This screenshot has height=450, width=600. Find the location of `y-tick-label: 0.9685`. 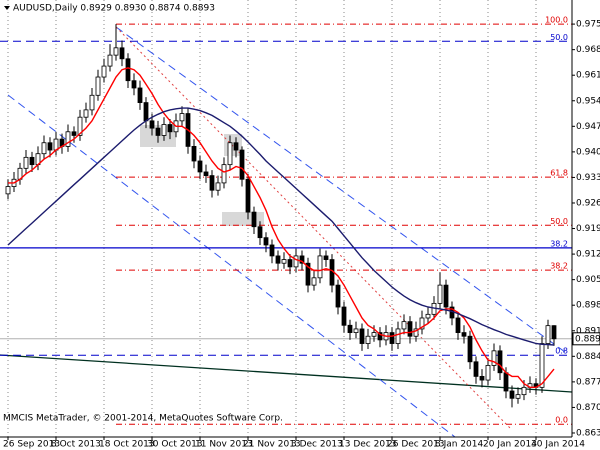

y-tick-label: 0.9685 is located at coordinates (588, 50).